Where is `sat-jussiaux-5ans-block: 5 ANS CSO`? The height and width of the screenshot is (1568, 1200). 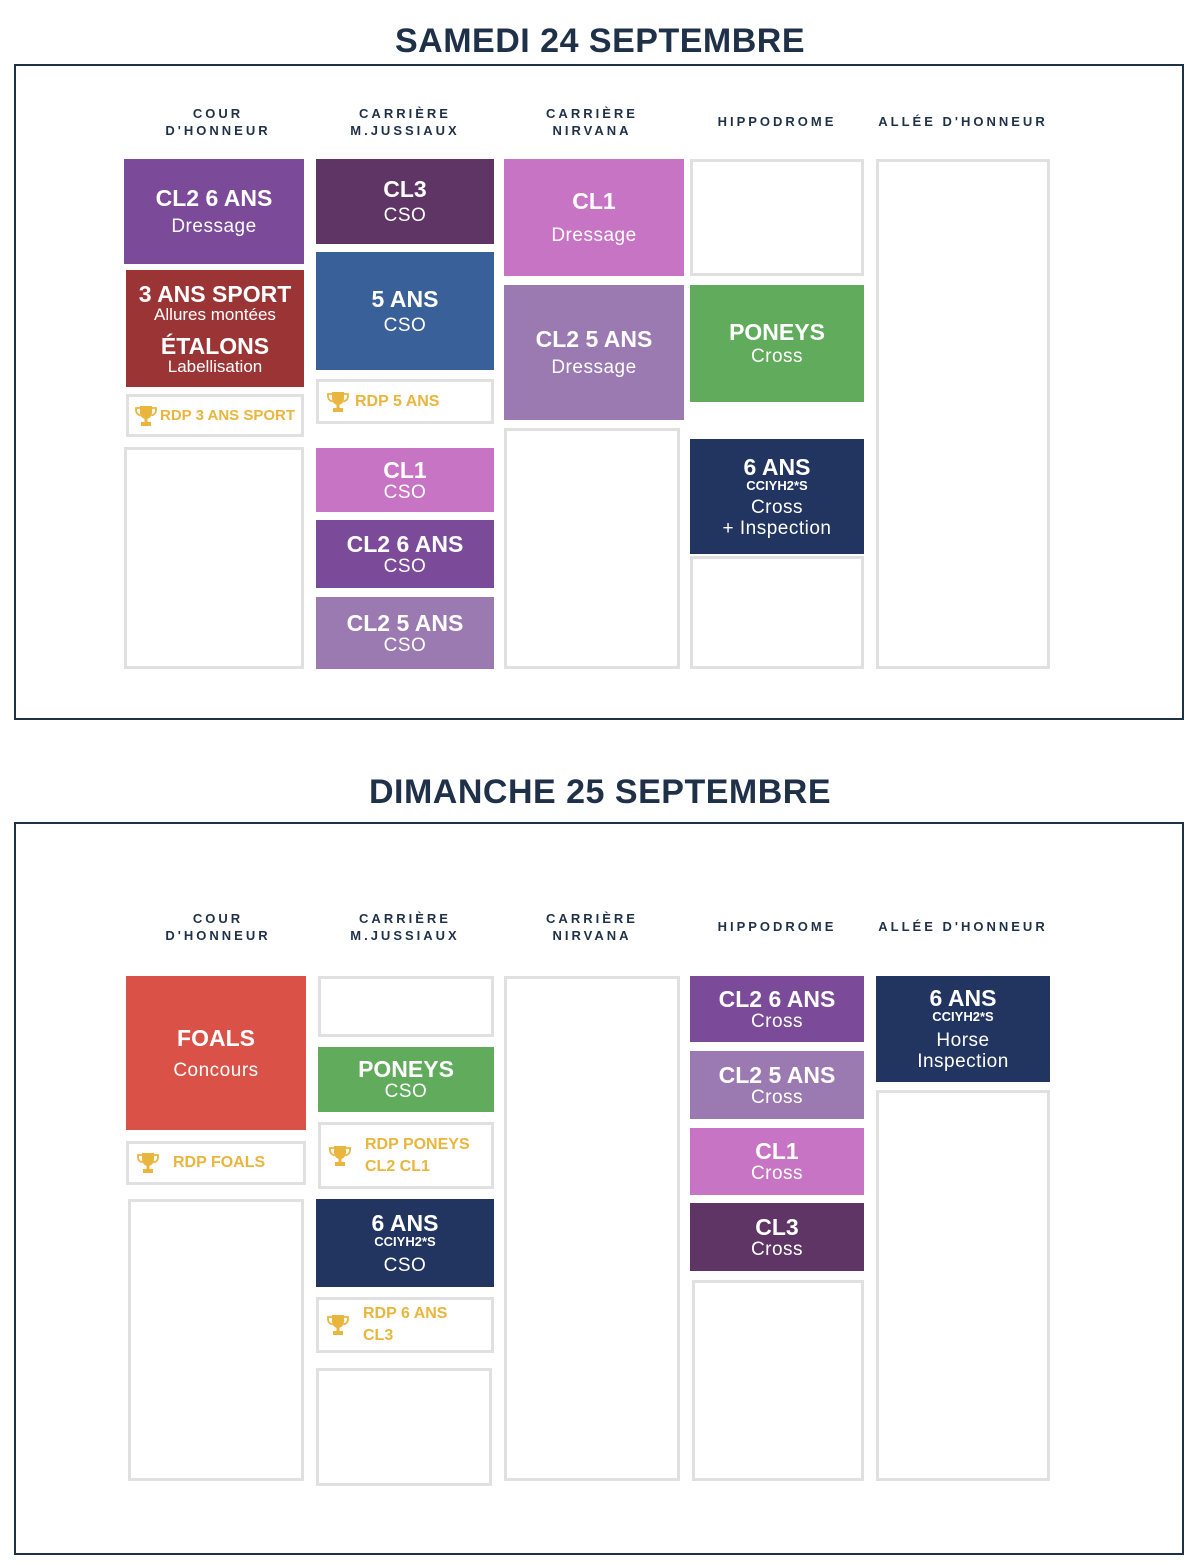
sat-jussiaux-5ans-block: 5 ANS CSO is located at coordinates (405, 311).